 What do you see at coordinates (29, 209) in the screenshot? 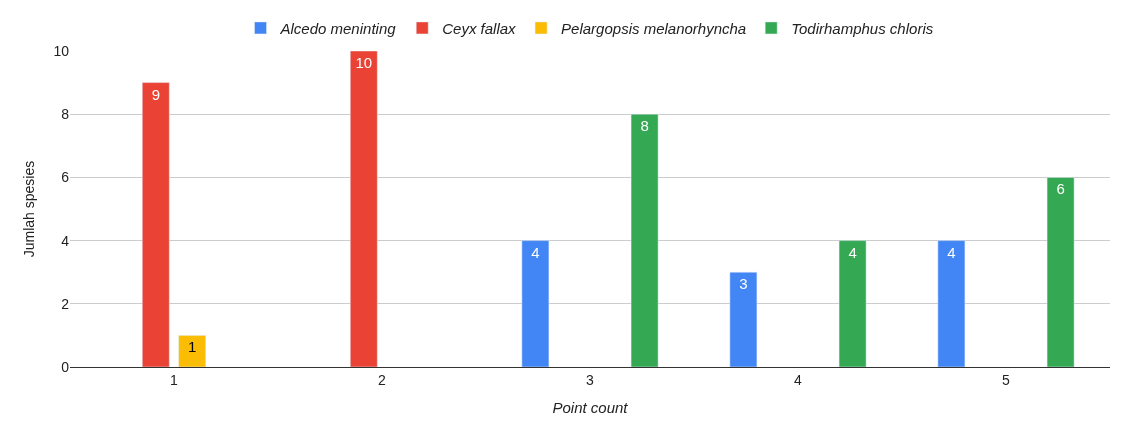
I see `y-axis-title: Jumlah spesies` at bounding box center [29, 209].